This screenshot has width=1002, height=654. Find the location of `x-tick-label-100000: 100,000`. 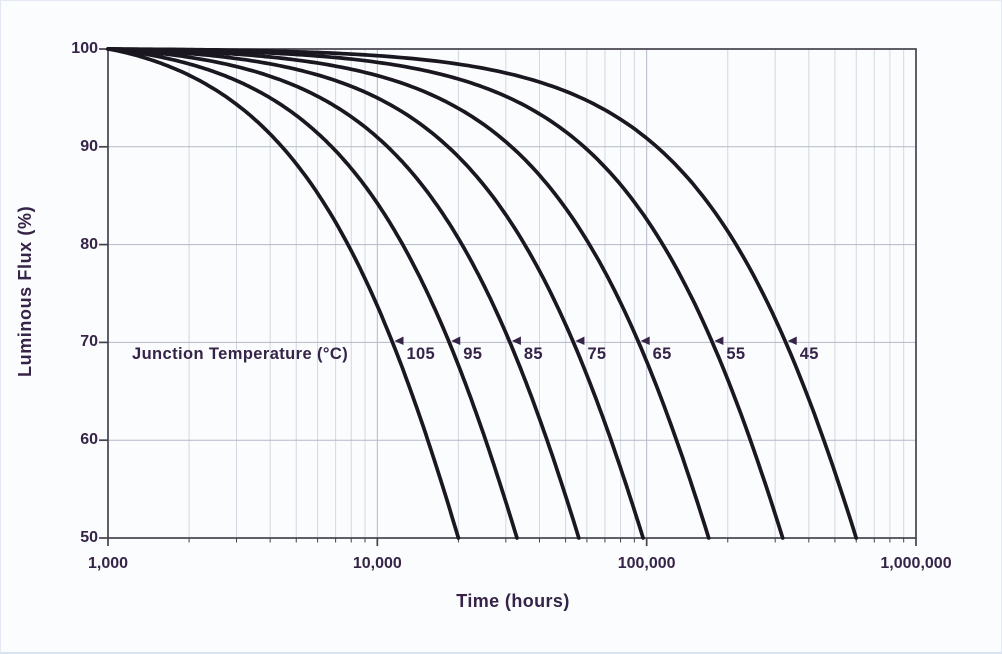

x-tick-label-100000: 100,000 is located at coordinates (646, 563).